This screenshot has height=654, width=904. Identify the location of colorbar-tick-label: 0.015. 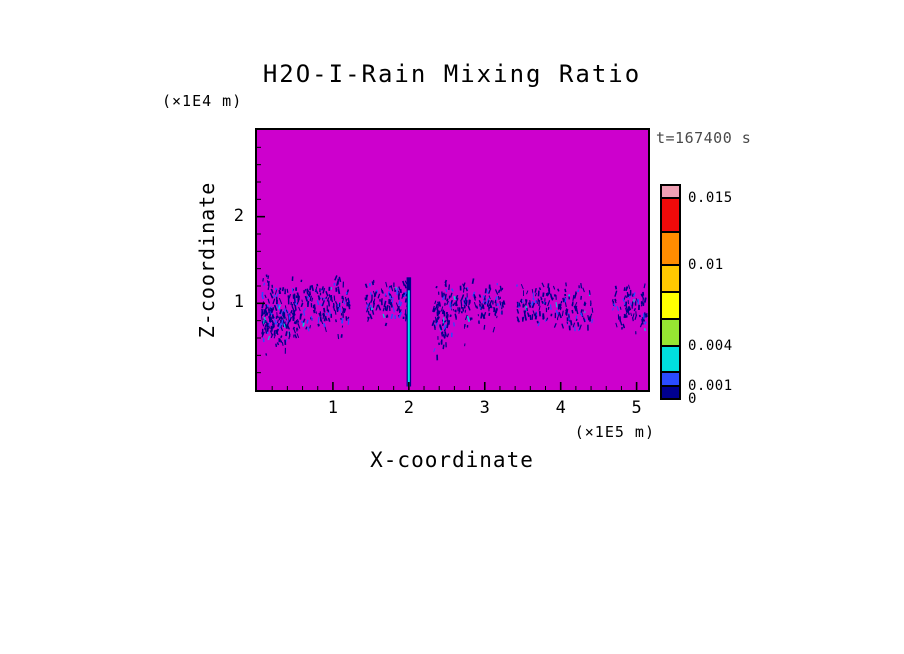
(710, 198).